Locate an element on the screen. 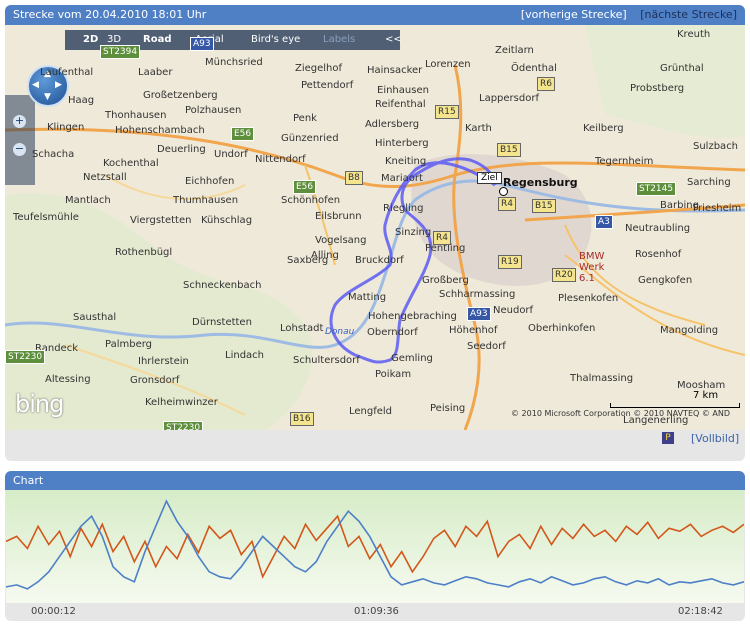 The width and height of the screenshot is (750, 625). chart-svg is located at coordinates (375, 544).